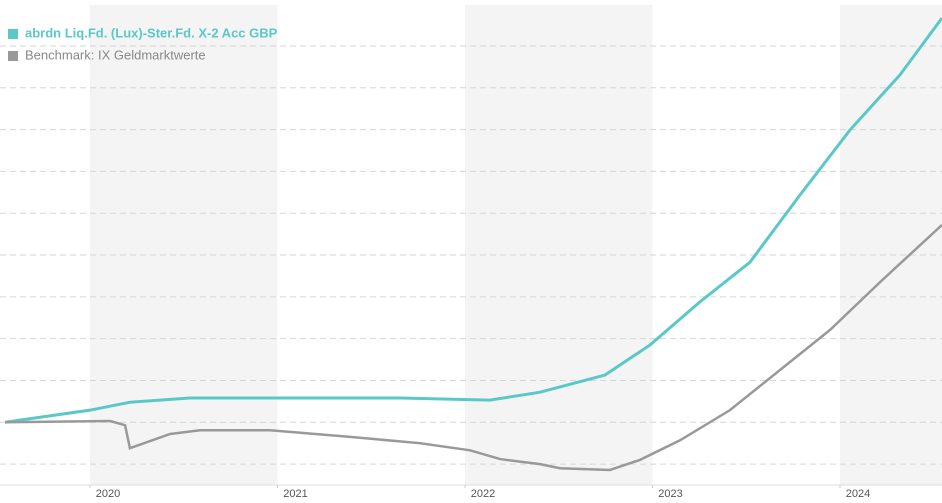  I want to click on x-tick-label: 2023, so click(670, 494).